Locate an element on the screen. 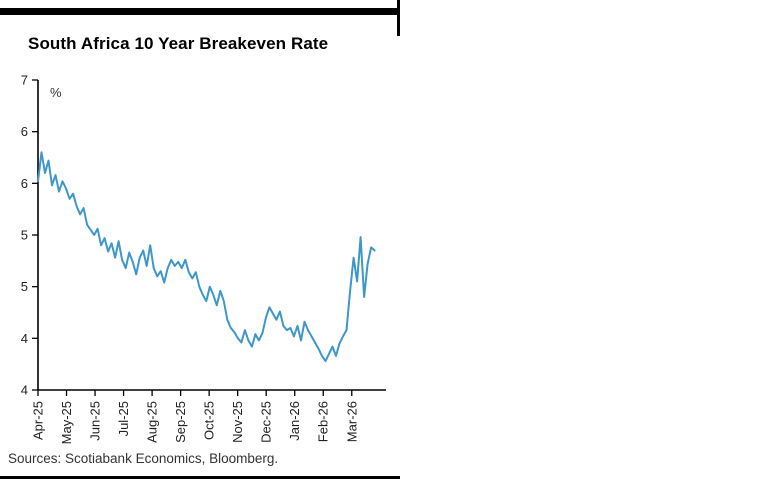  x-tick-label: Nov-25 is located at coordinates (237, 422).